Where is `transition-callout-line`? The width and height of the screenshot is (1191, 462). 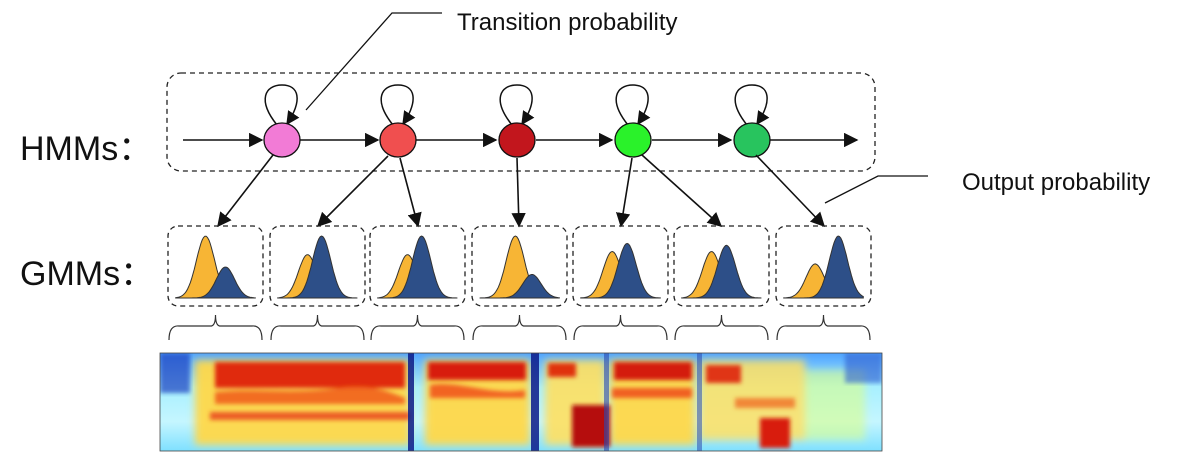 transition-callout-line is located at coordinates (373, 61).